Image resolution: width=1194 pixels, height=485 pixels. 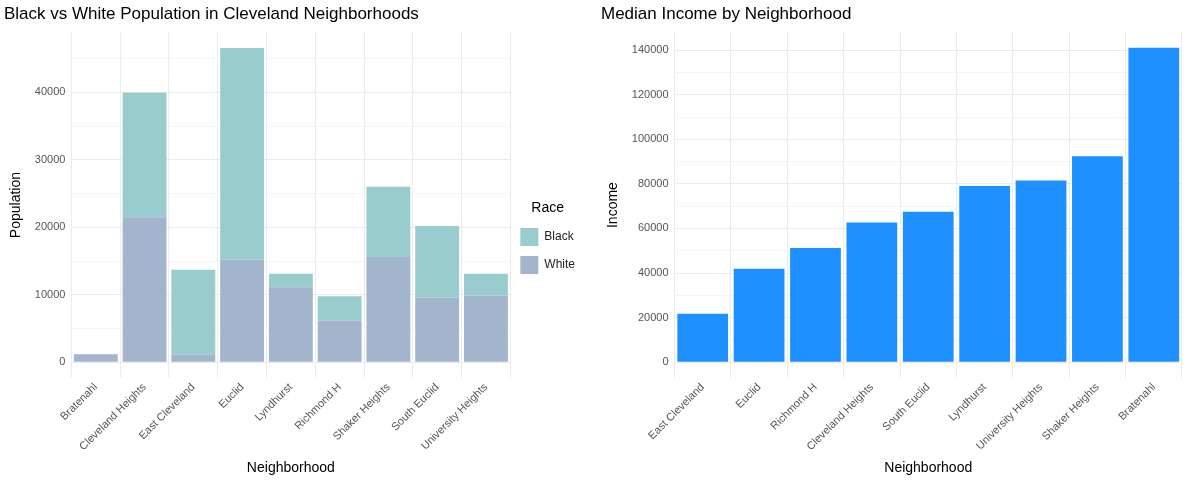 I want to click on y-tick-label: 100000, so click(x=650, y=138).